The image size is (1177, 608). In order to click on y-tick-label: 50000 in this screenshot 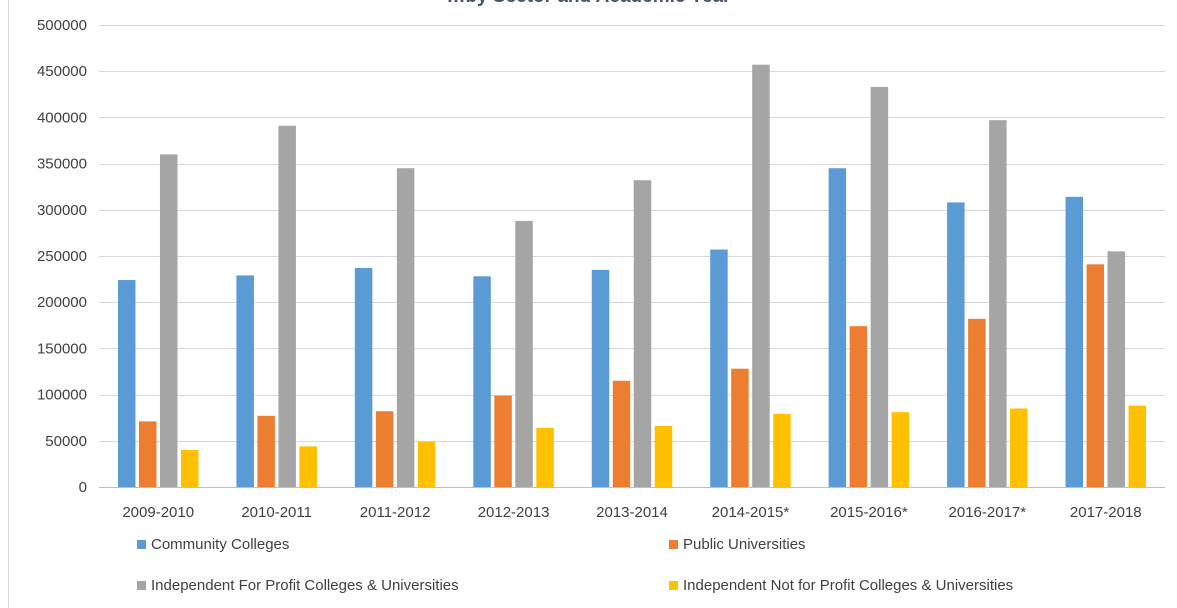, I will do `click(66, 441)`.